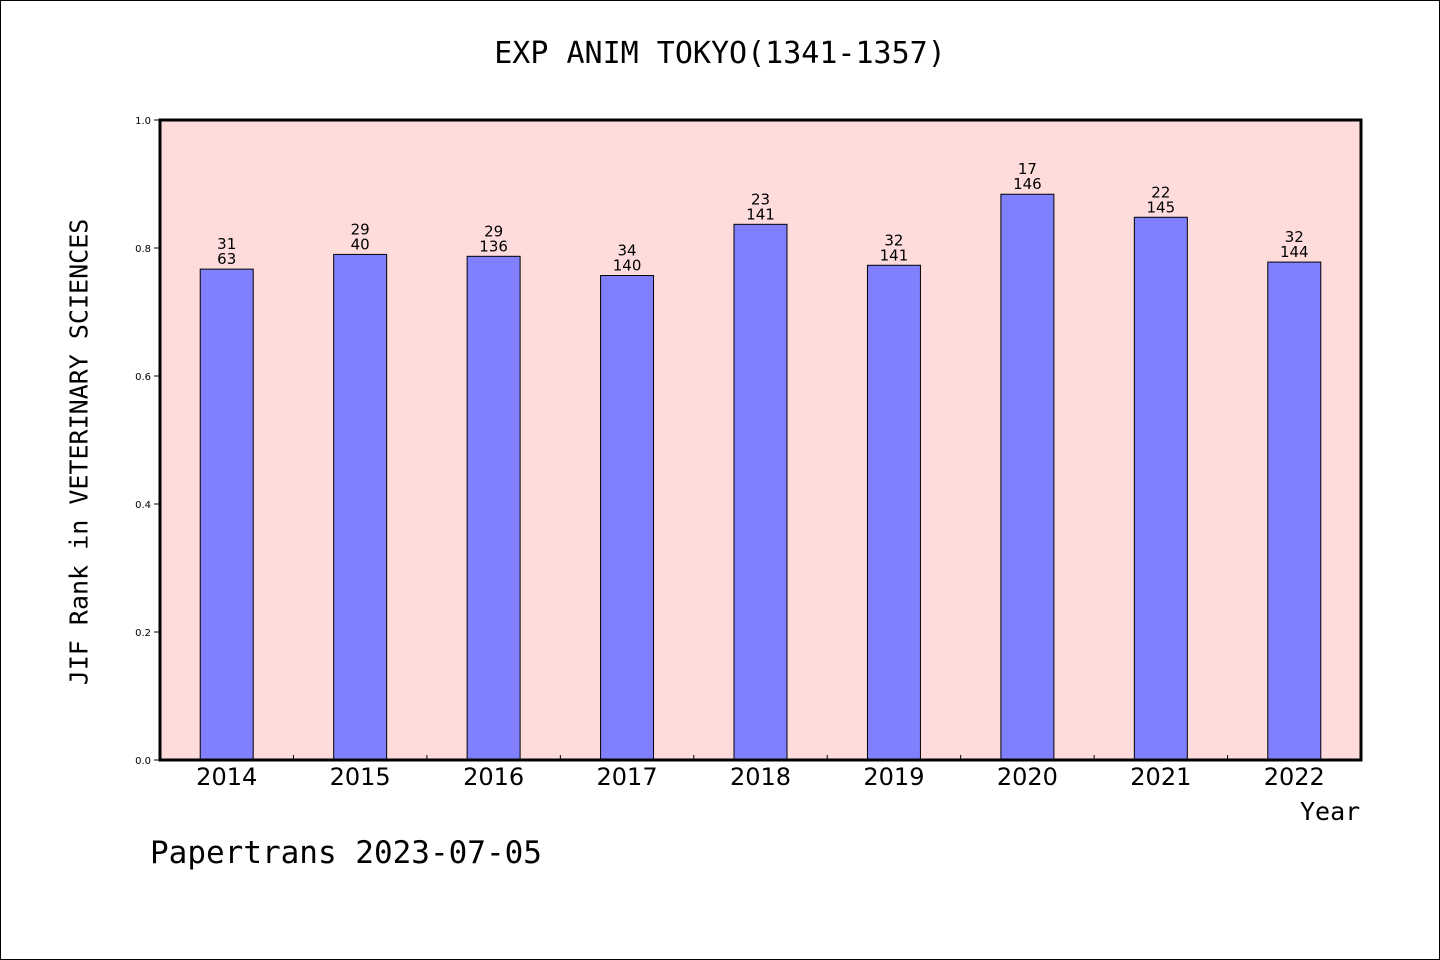  Describe the element at coordinates (143, 761) in the screenshot. I see `y-tick-label: 0.0` at that location.